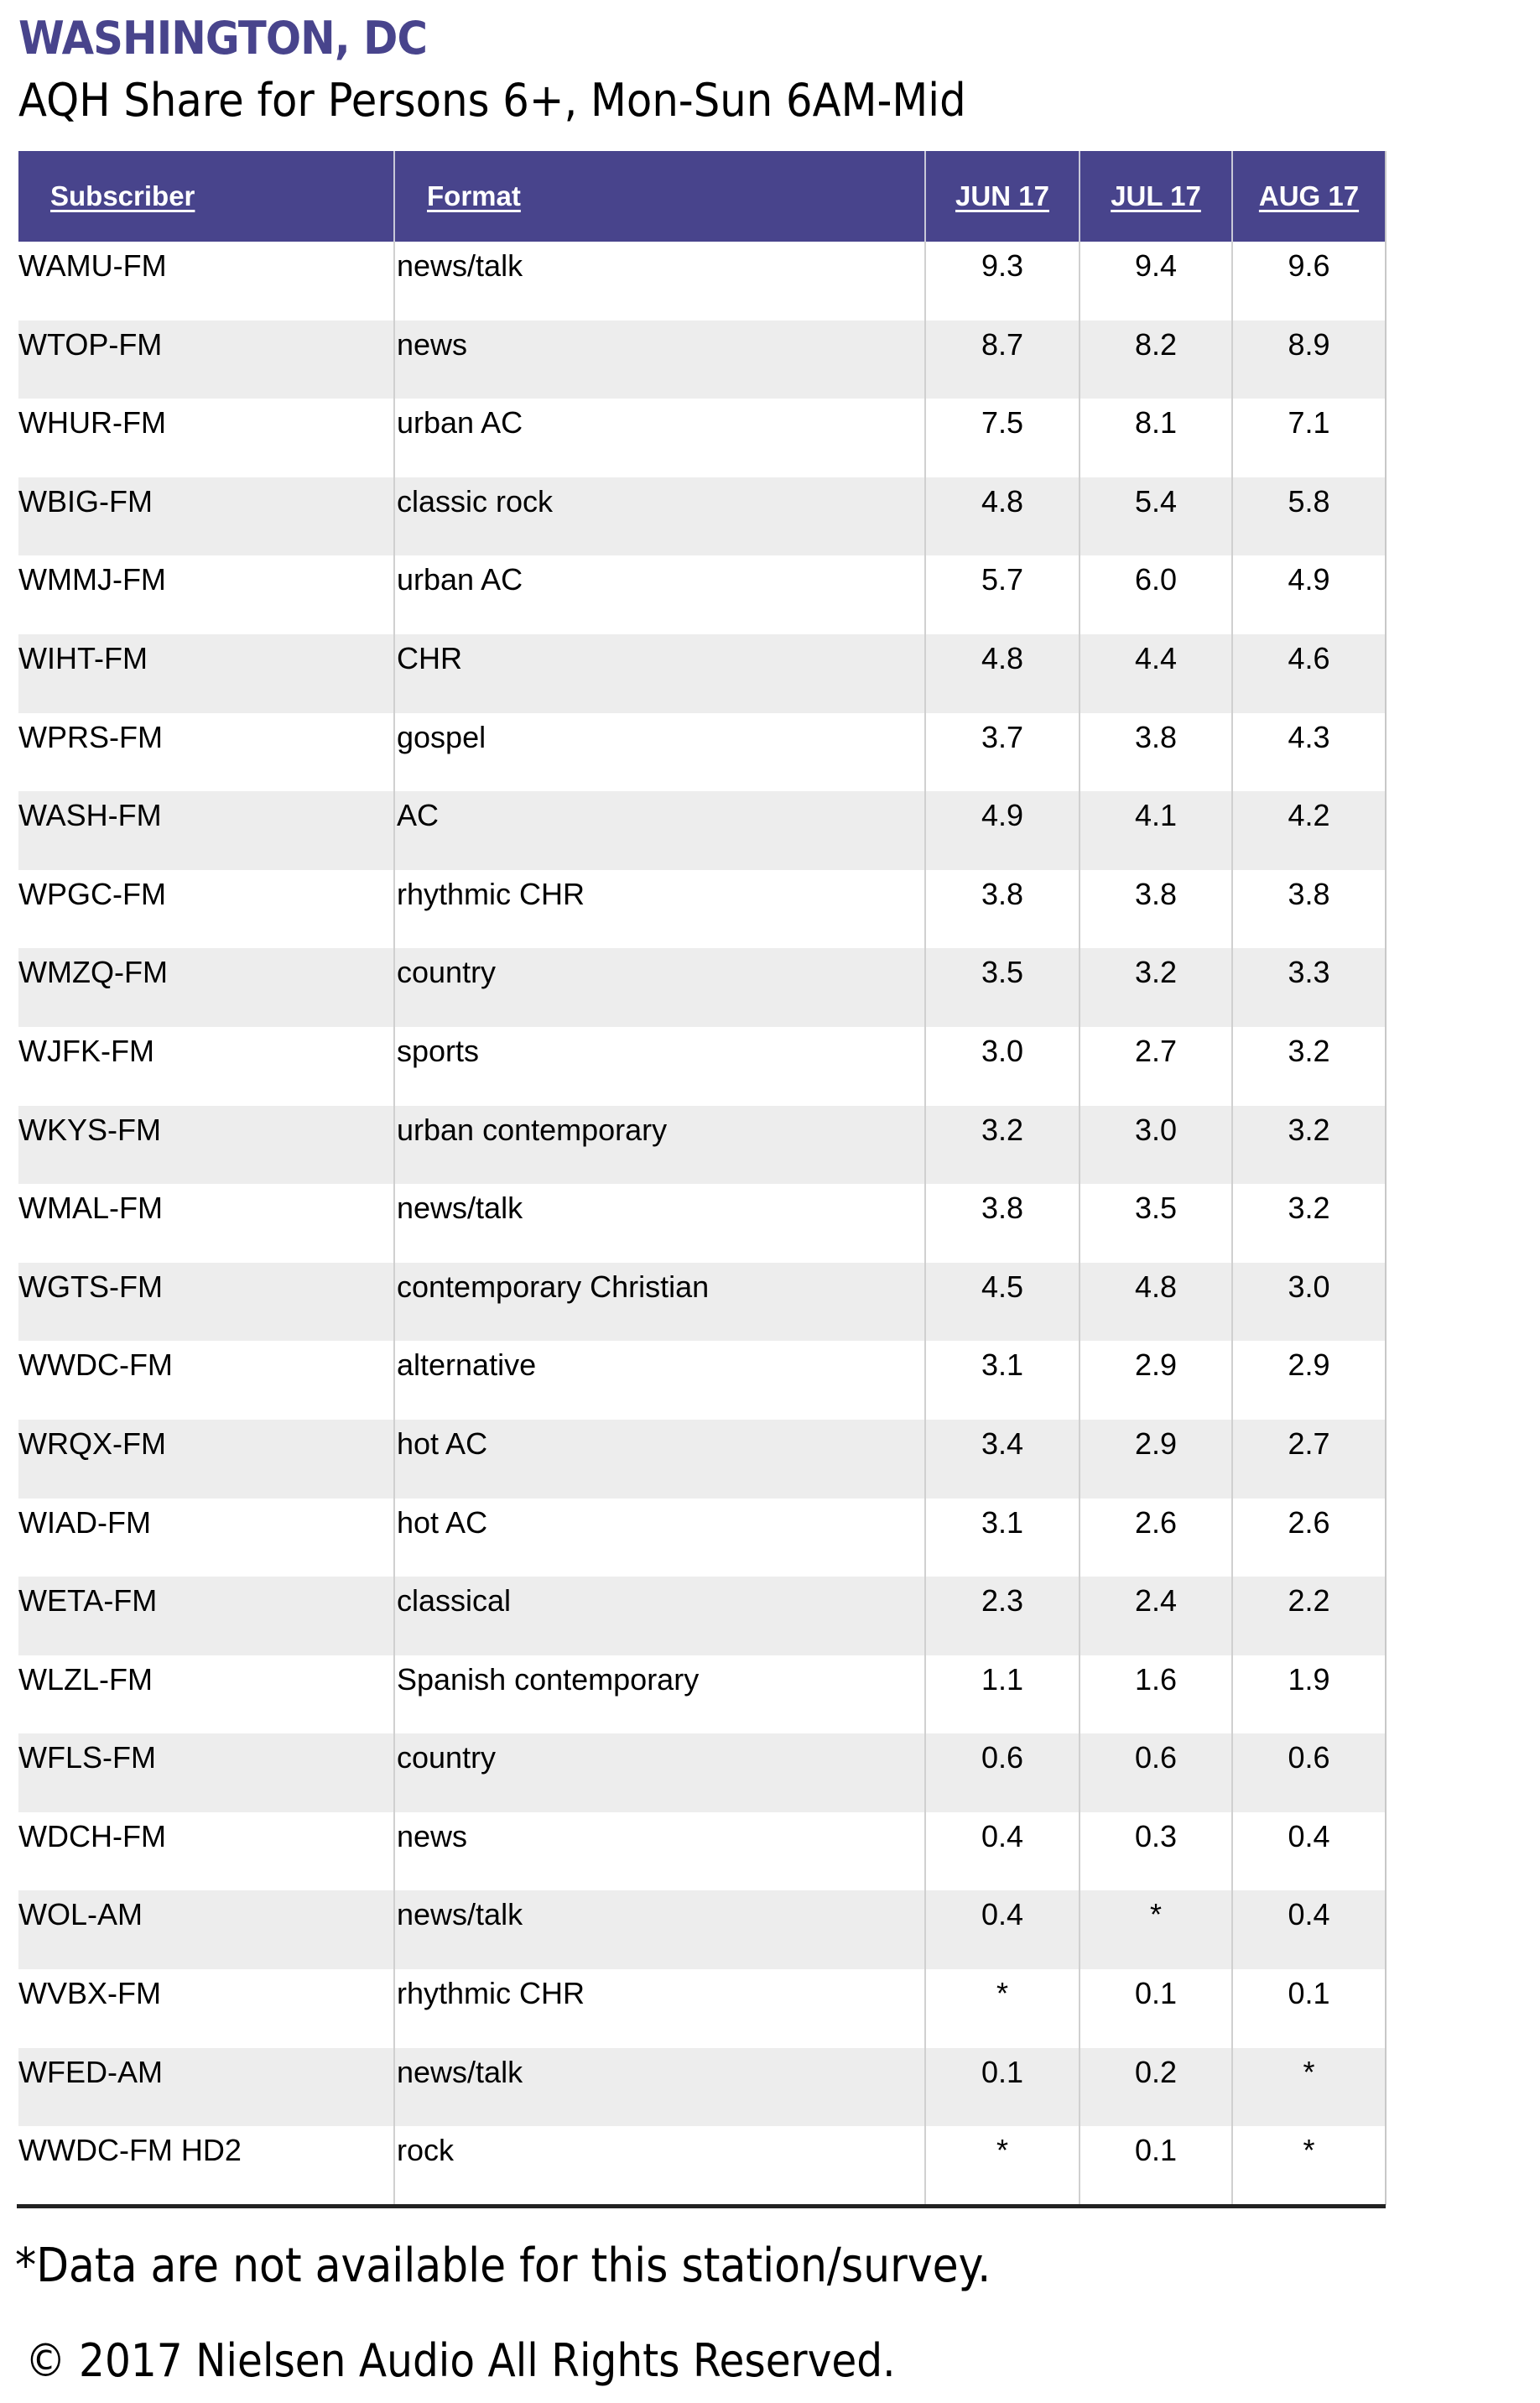 This screenshot has width=1540, height=2403. Describe the element at coordinates (660, 1538) in the screenshot. I see `format-cell: hot AC` at that location.